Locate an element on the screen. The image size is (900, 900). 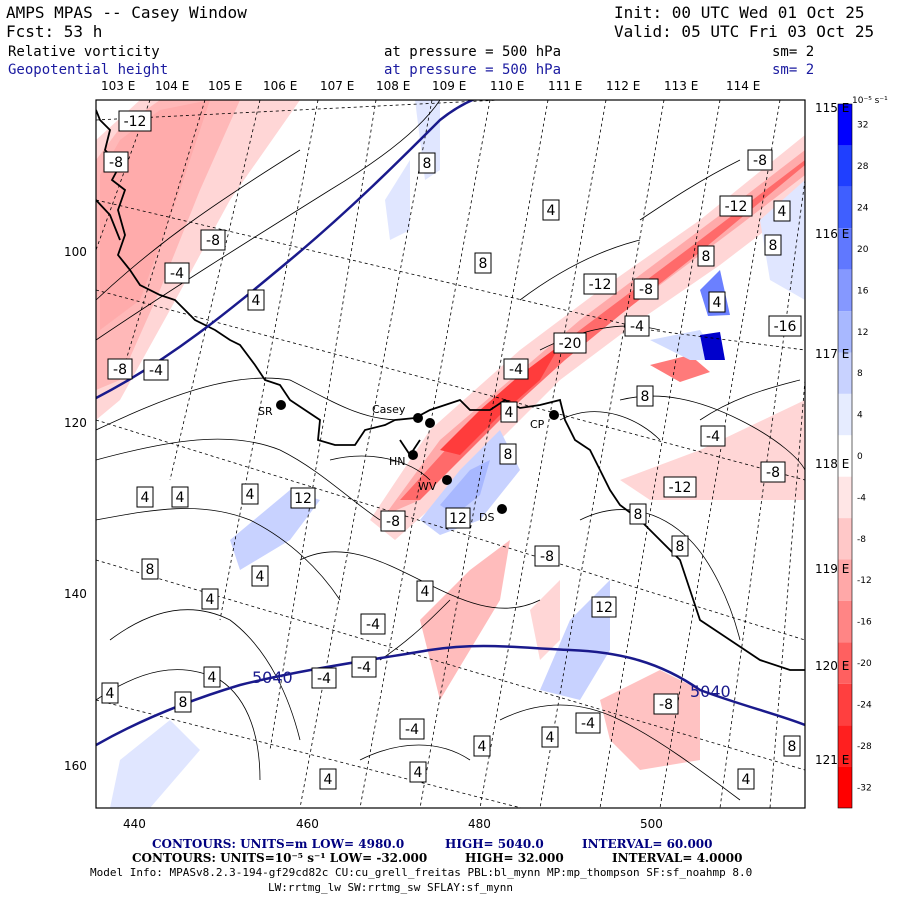
station-label: HN is located at coordinates (397, 461).